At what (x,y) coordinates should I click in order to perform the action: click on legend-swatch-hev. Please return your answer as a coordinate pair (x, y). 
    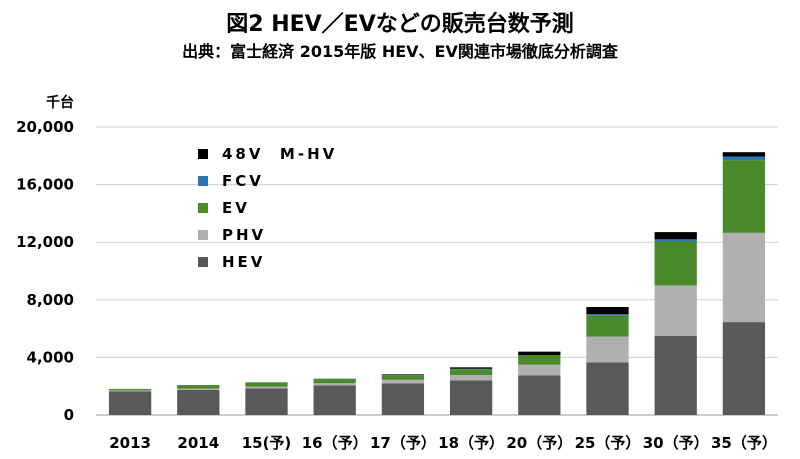
    Looking at the image, I should click on (203, 261).